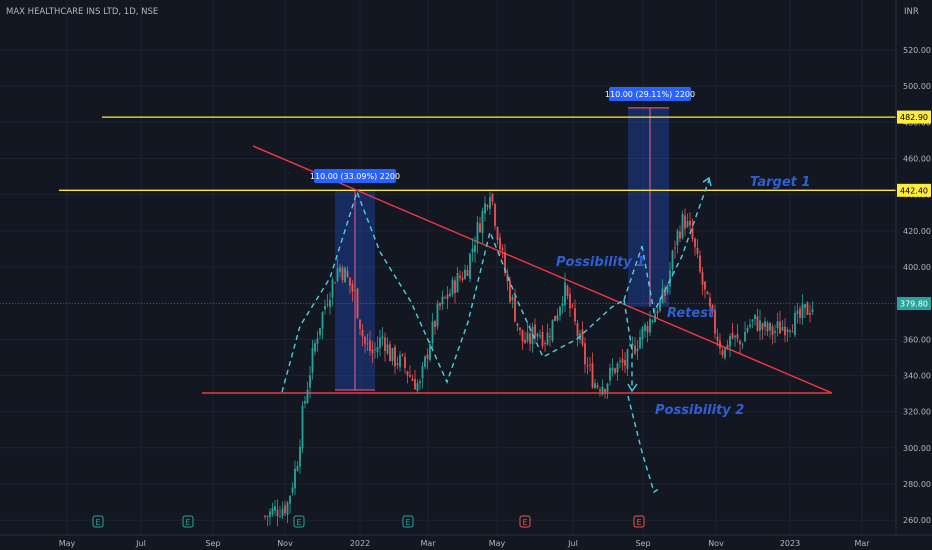  Describe the element at coordinates (699, 410) in the screenshot. I see `annotation-possibility-2: Possibility 2` at that location.